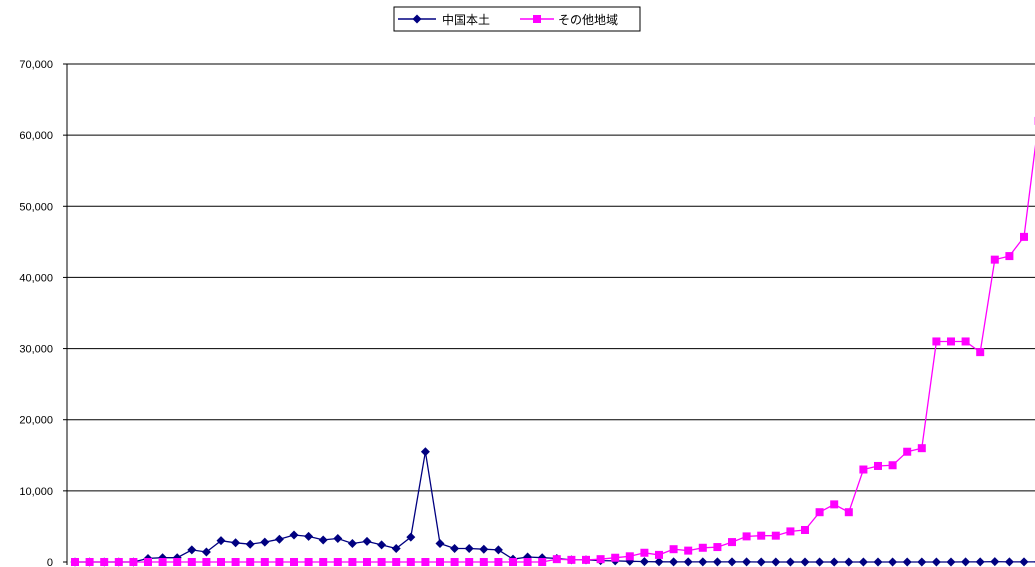 The image size is (1035, 567). What do you see at coordinates (36, 65) in the screenshot?
I see `y-tick-label: 70,000` at bounding box center [36, 65].